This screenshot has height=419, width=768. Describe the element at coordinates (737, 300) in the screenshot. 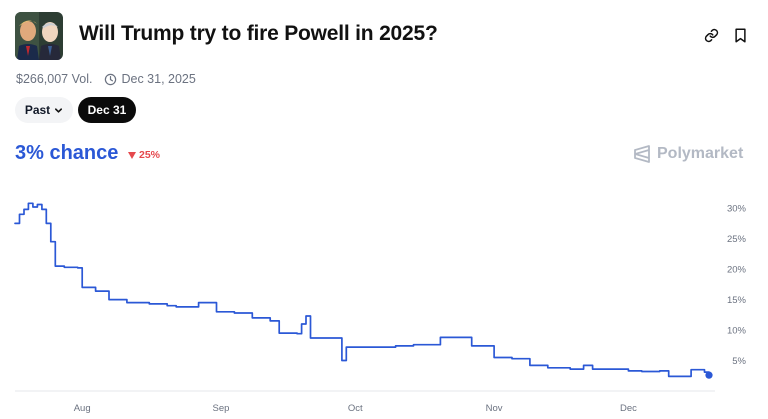

I see `y-tick-label: 15%` at that location.